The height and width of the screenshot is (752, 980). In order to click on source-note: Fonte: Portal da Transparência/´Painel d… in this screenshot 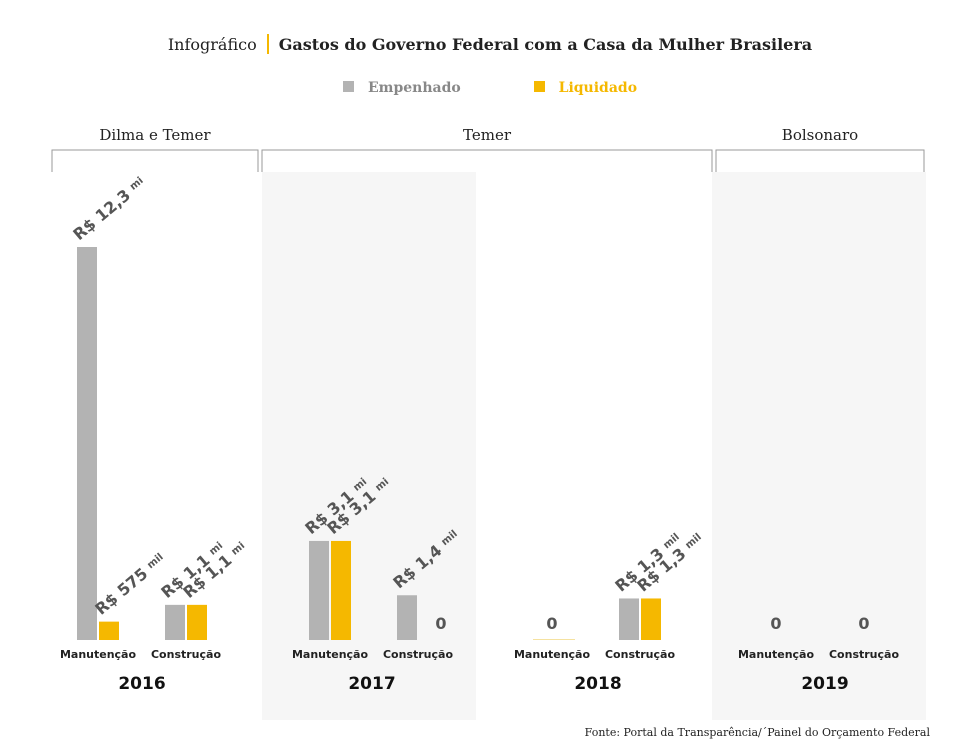, I will do `click(757, 732)`.